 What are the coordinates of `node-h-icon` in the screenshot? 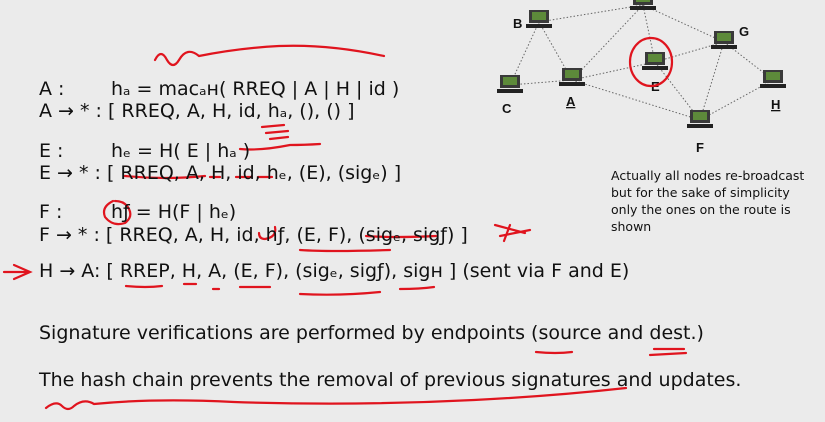 It's located at (773, 79).